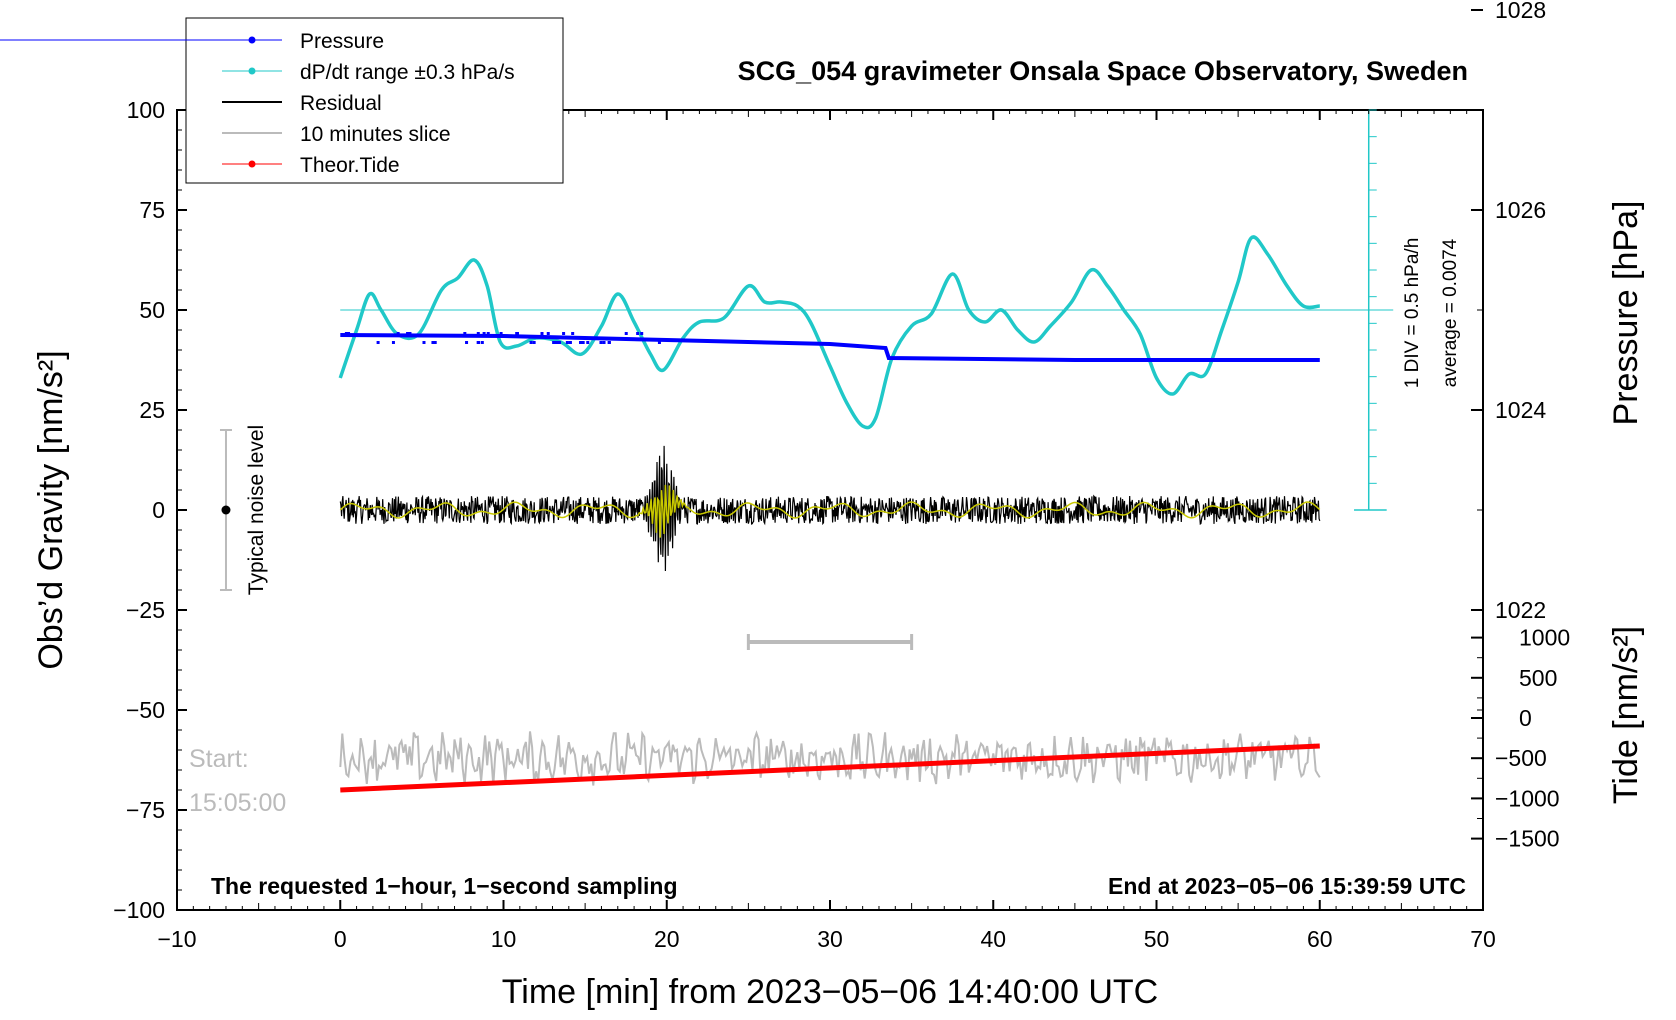  Describe the element at coordinates (145, 710) in the screenshot. I see `y-tick-label-6: −50` at that location.